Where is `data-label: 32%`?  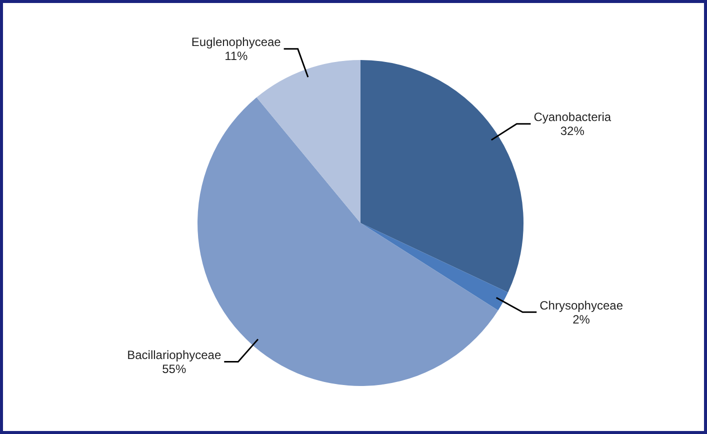 data-label: 32% is located at coordinates (572, 131).